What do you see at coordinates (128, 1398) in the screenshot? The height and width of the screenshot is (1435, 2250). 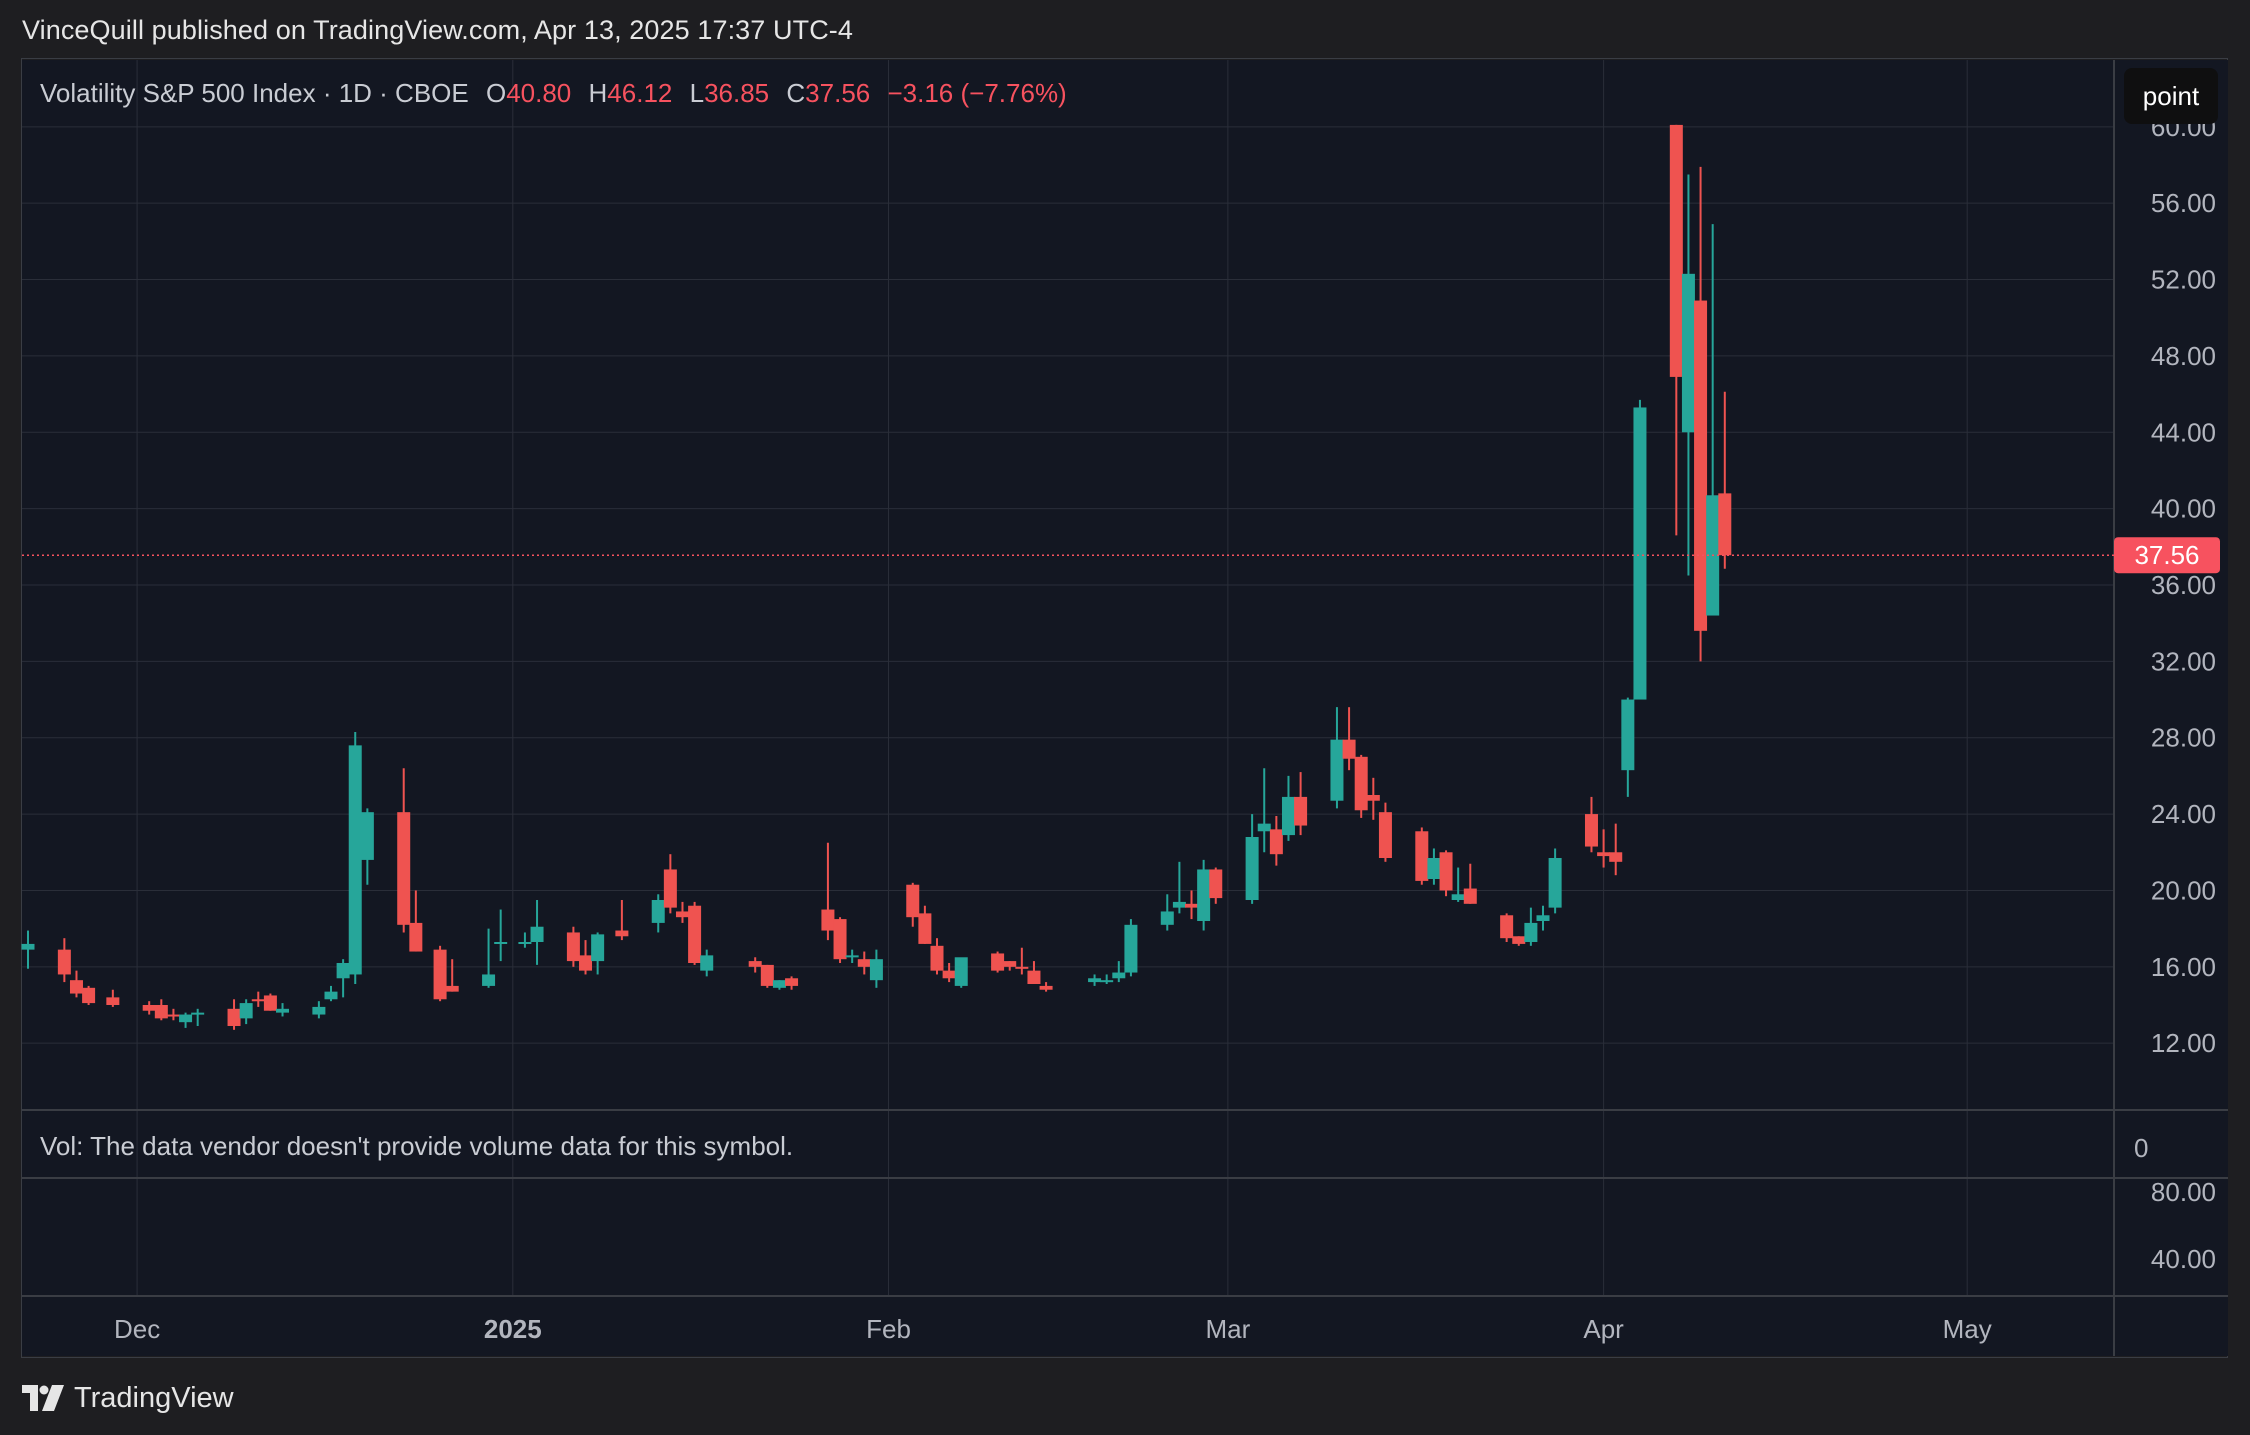 I see `footer-brand: TradingView` at bounding box center [128, 1398].